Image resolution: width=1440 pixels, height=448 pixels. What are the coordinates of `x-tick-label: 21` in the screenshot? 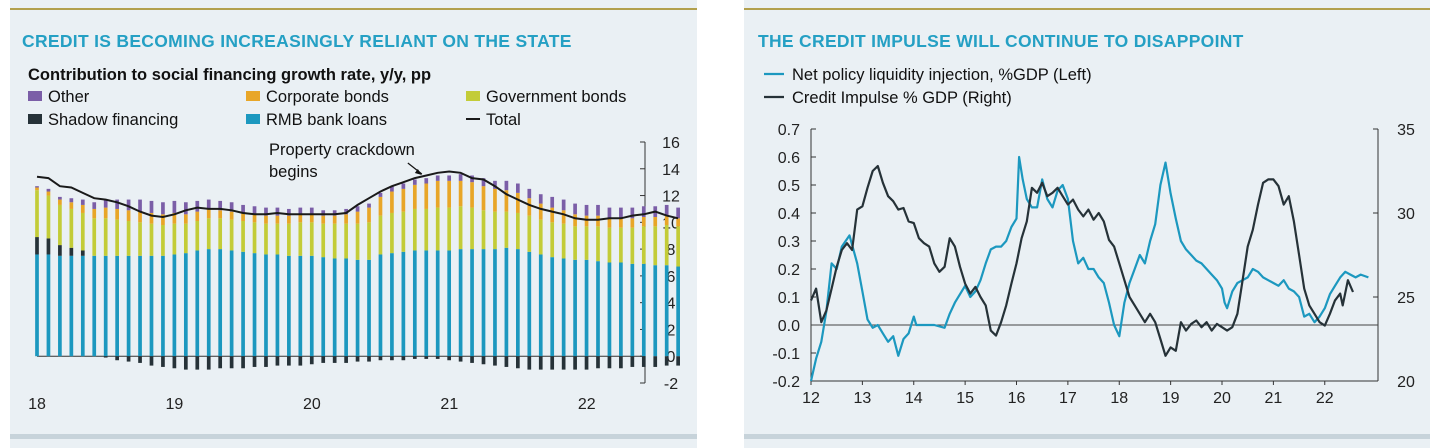 It's located at (1273, 398).